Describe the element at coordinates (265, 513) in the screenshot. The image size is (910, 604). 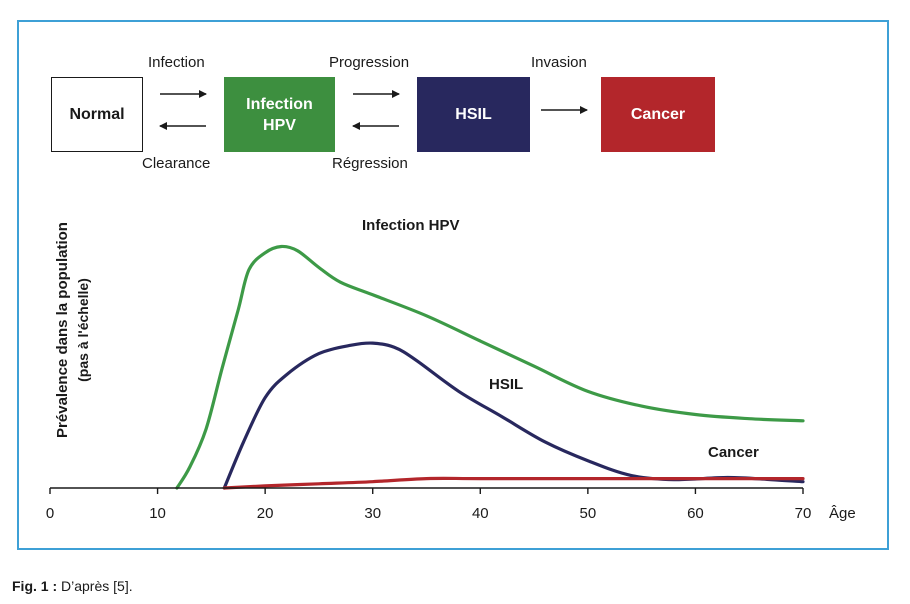
I see `x-tick-label: 20` at that location.